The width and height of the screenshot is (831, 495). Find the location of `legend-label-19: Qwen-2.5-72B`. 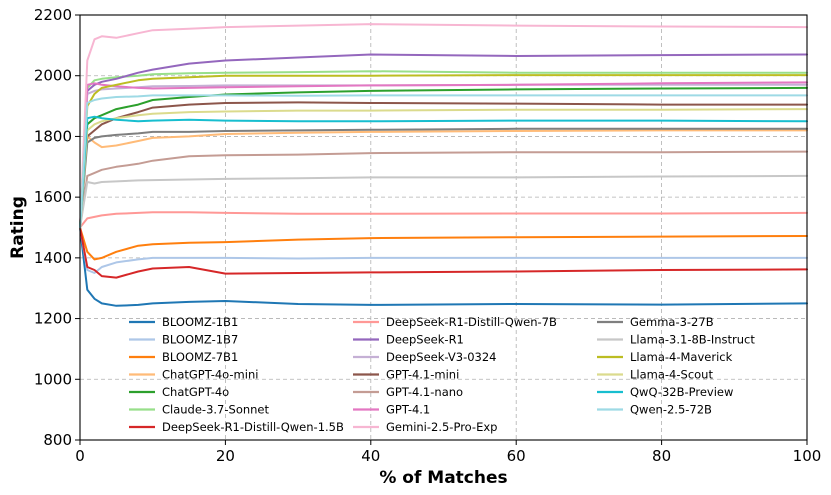

legend-label-19: Qwen-2.5-72B is located at coordinates (671, 410).